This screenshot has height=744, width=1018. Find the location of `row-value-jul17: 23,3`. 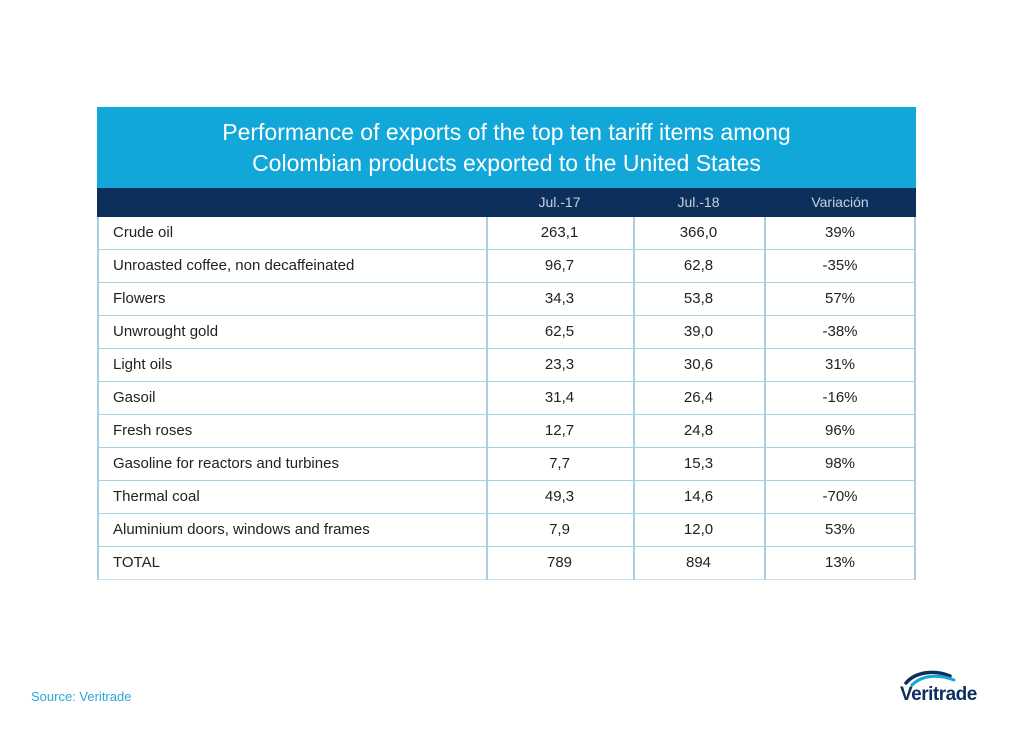

row-value-jul17: 23,3 is located at coordinates (559, 364).